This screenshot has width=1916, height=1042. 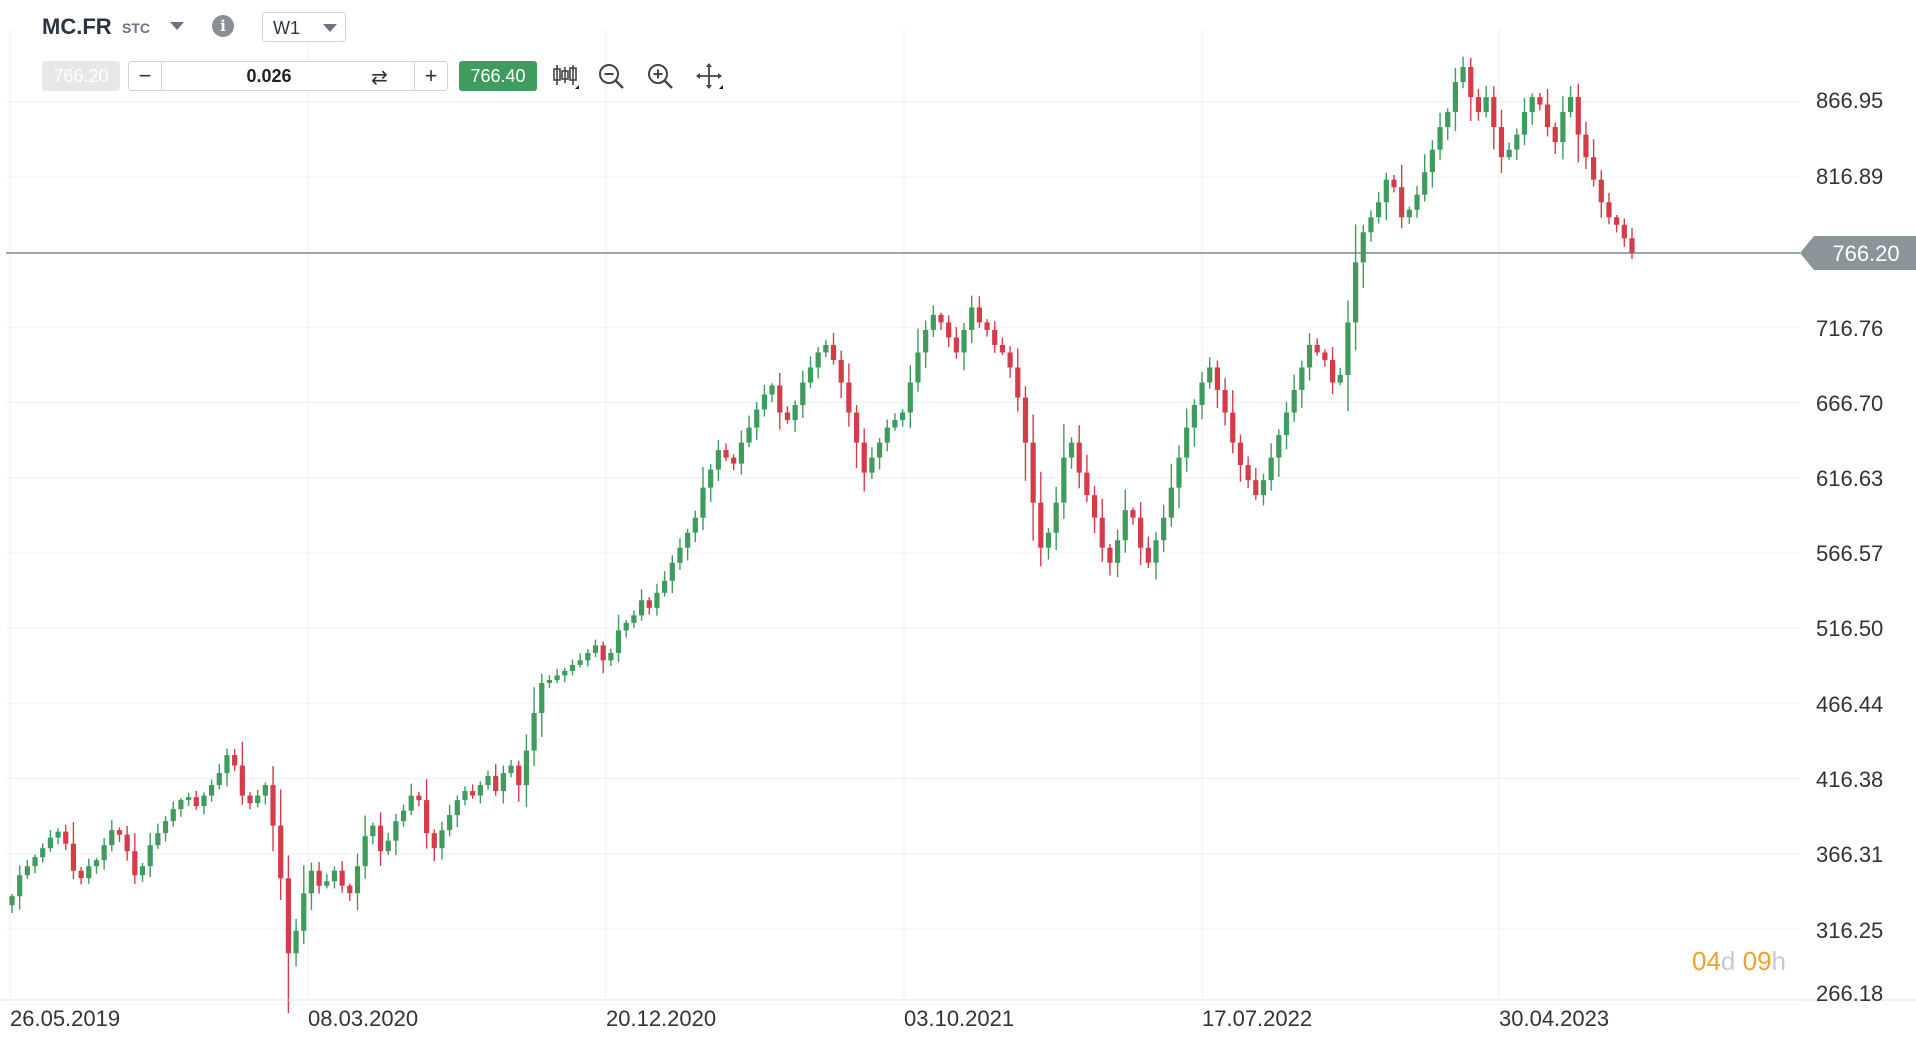 What do you see at coordinates (709, 76) in the screenshot?
I see `move-icon` at bounding box center [709, 76].